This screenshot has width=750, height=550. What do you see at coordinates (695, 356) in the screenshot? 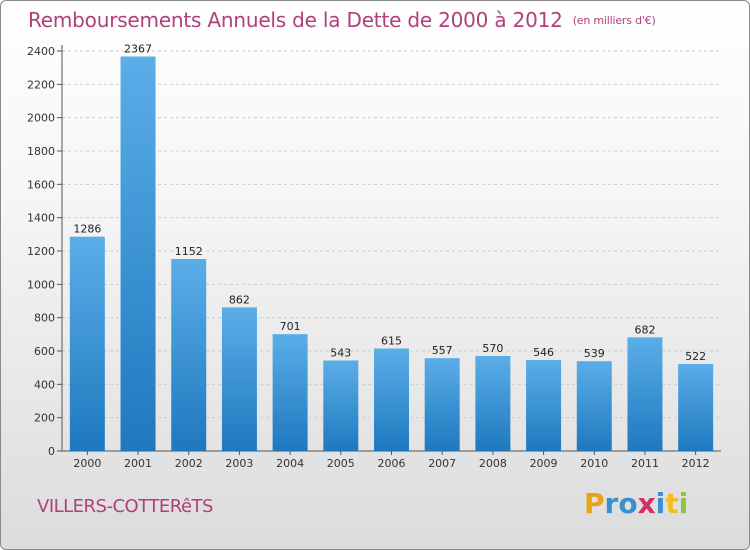
I see `bar-value-label: 522` at bounding box center [695, 356].